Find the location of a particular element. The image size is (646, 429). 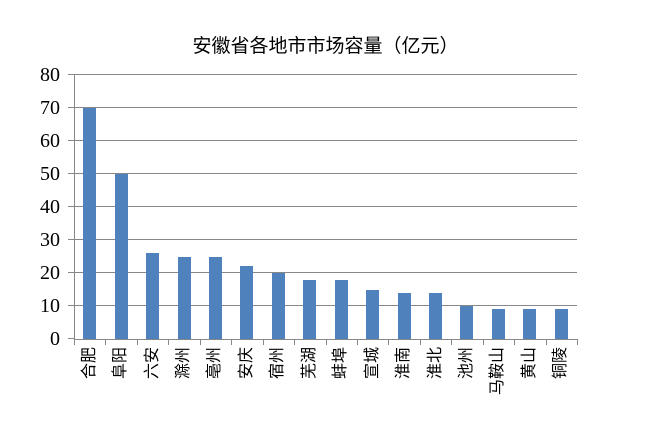

bar-黄山 is located at coordinates (530, 324).